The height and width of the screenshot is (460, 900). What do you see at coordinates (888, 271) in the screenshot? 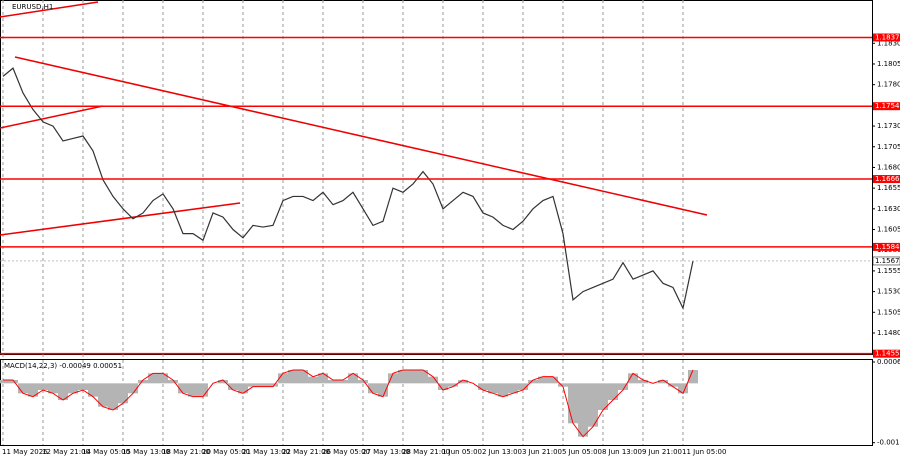
I see `y-tick-label: 1.1555` at bounding box center [888, 271].